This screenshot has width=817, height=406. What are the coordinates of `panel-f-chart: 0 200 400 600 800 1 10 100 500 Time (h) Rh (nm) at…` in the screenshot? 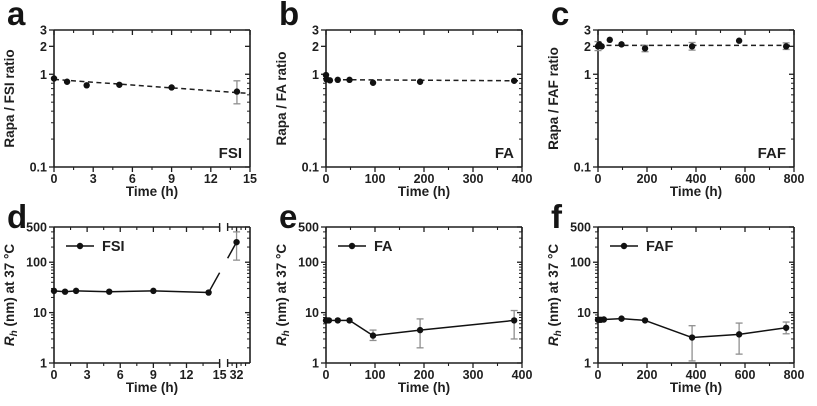 It's located at (675, 308).